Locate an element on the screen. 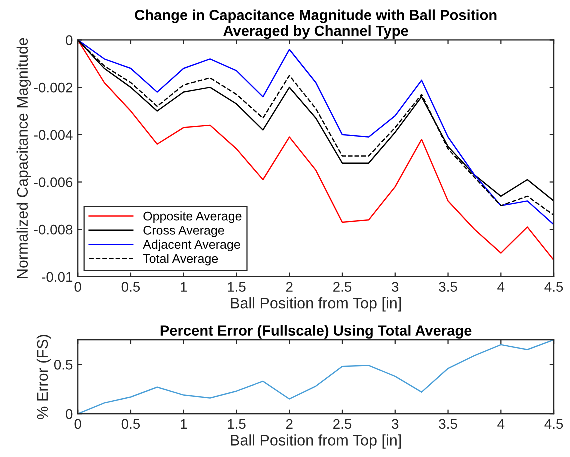  y-tick-label: -0.01 is located at coordinates (57, 277).